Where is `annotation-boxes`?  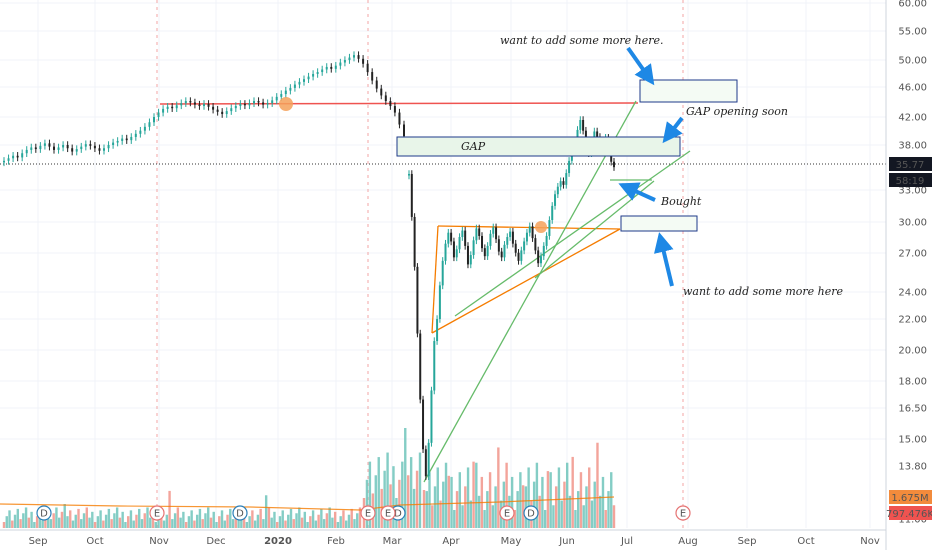 annotation-boxes is located at coordinates (567, 155).